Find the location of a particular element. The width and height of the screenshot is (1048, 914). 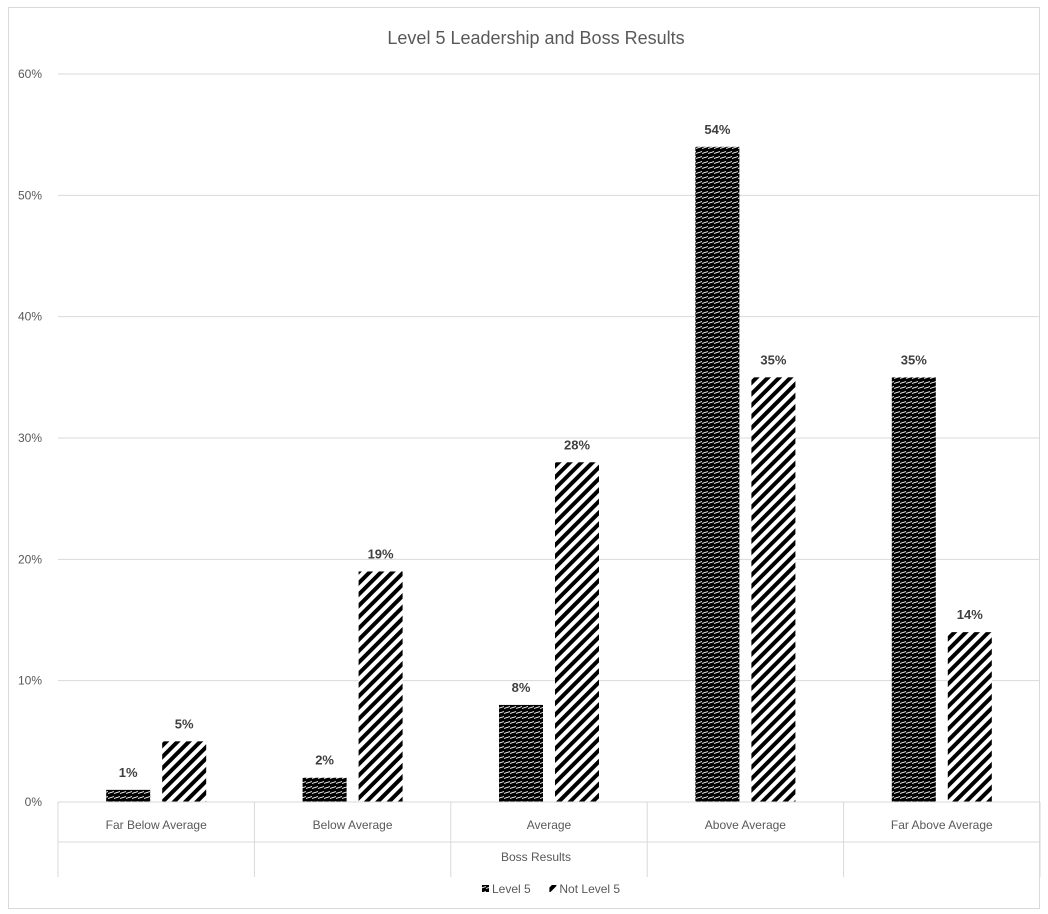

y-tick-label: 20% is located at coordinates (30, 559).